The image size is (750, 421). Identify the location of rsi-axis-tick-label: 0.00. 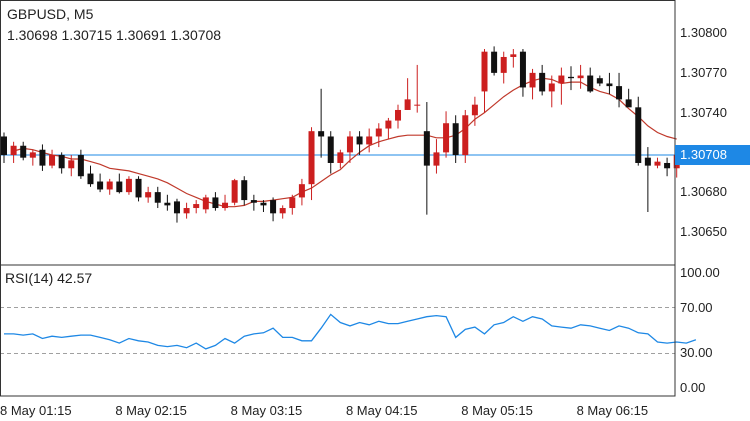
(693, 387).